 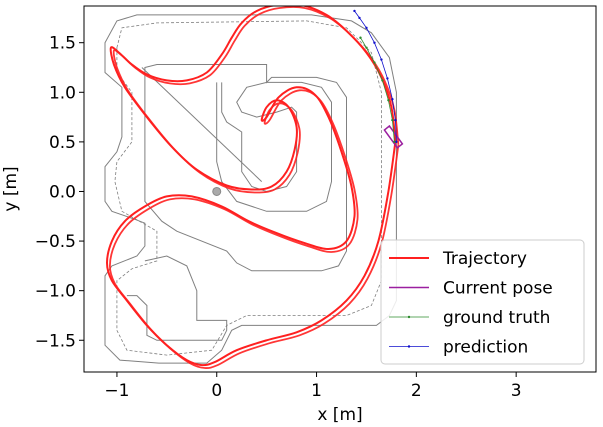 I want to click on x-axis-ticks: −1 0 1 2 3, so click(x=313, y=386).